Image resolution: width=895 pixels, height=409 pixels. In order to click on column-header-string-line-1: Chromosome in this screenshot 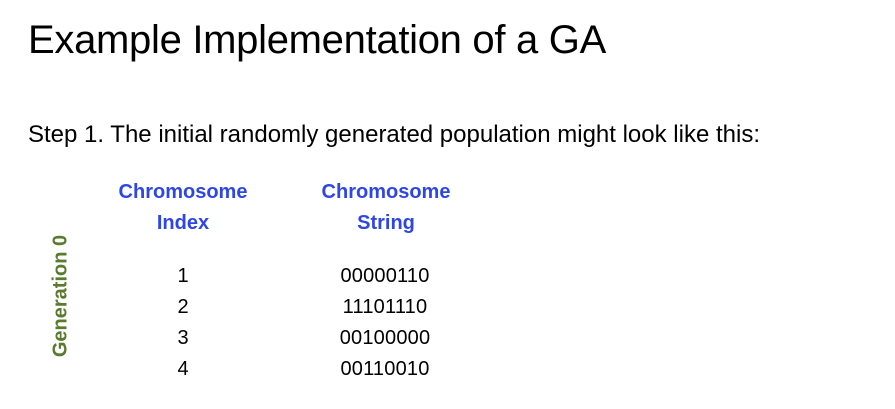, I will do `click(386, 192)`.